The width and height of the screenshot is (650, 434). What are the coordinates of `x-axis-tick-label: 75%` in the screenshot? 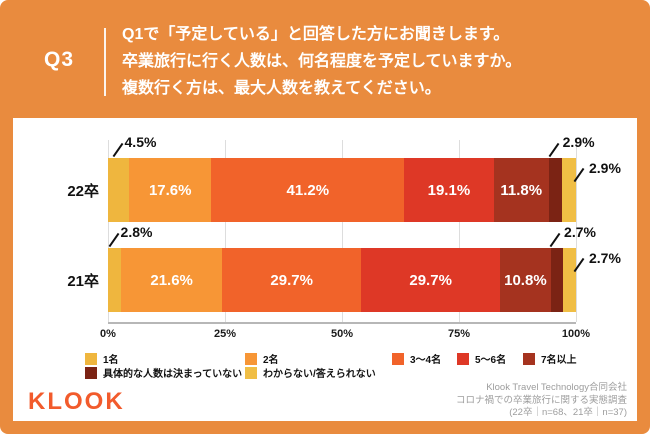 It's located at (459, 334).